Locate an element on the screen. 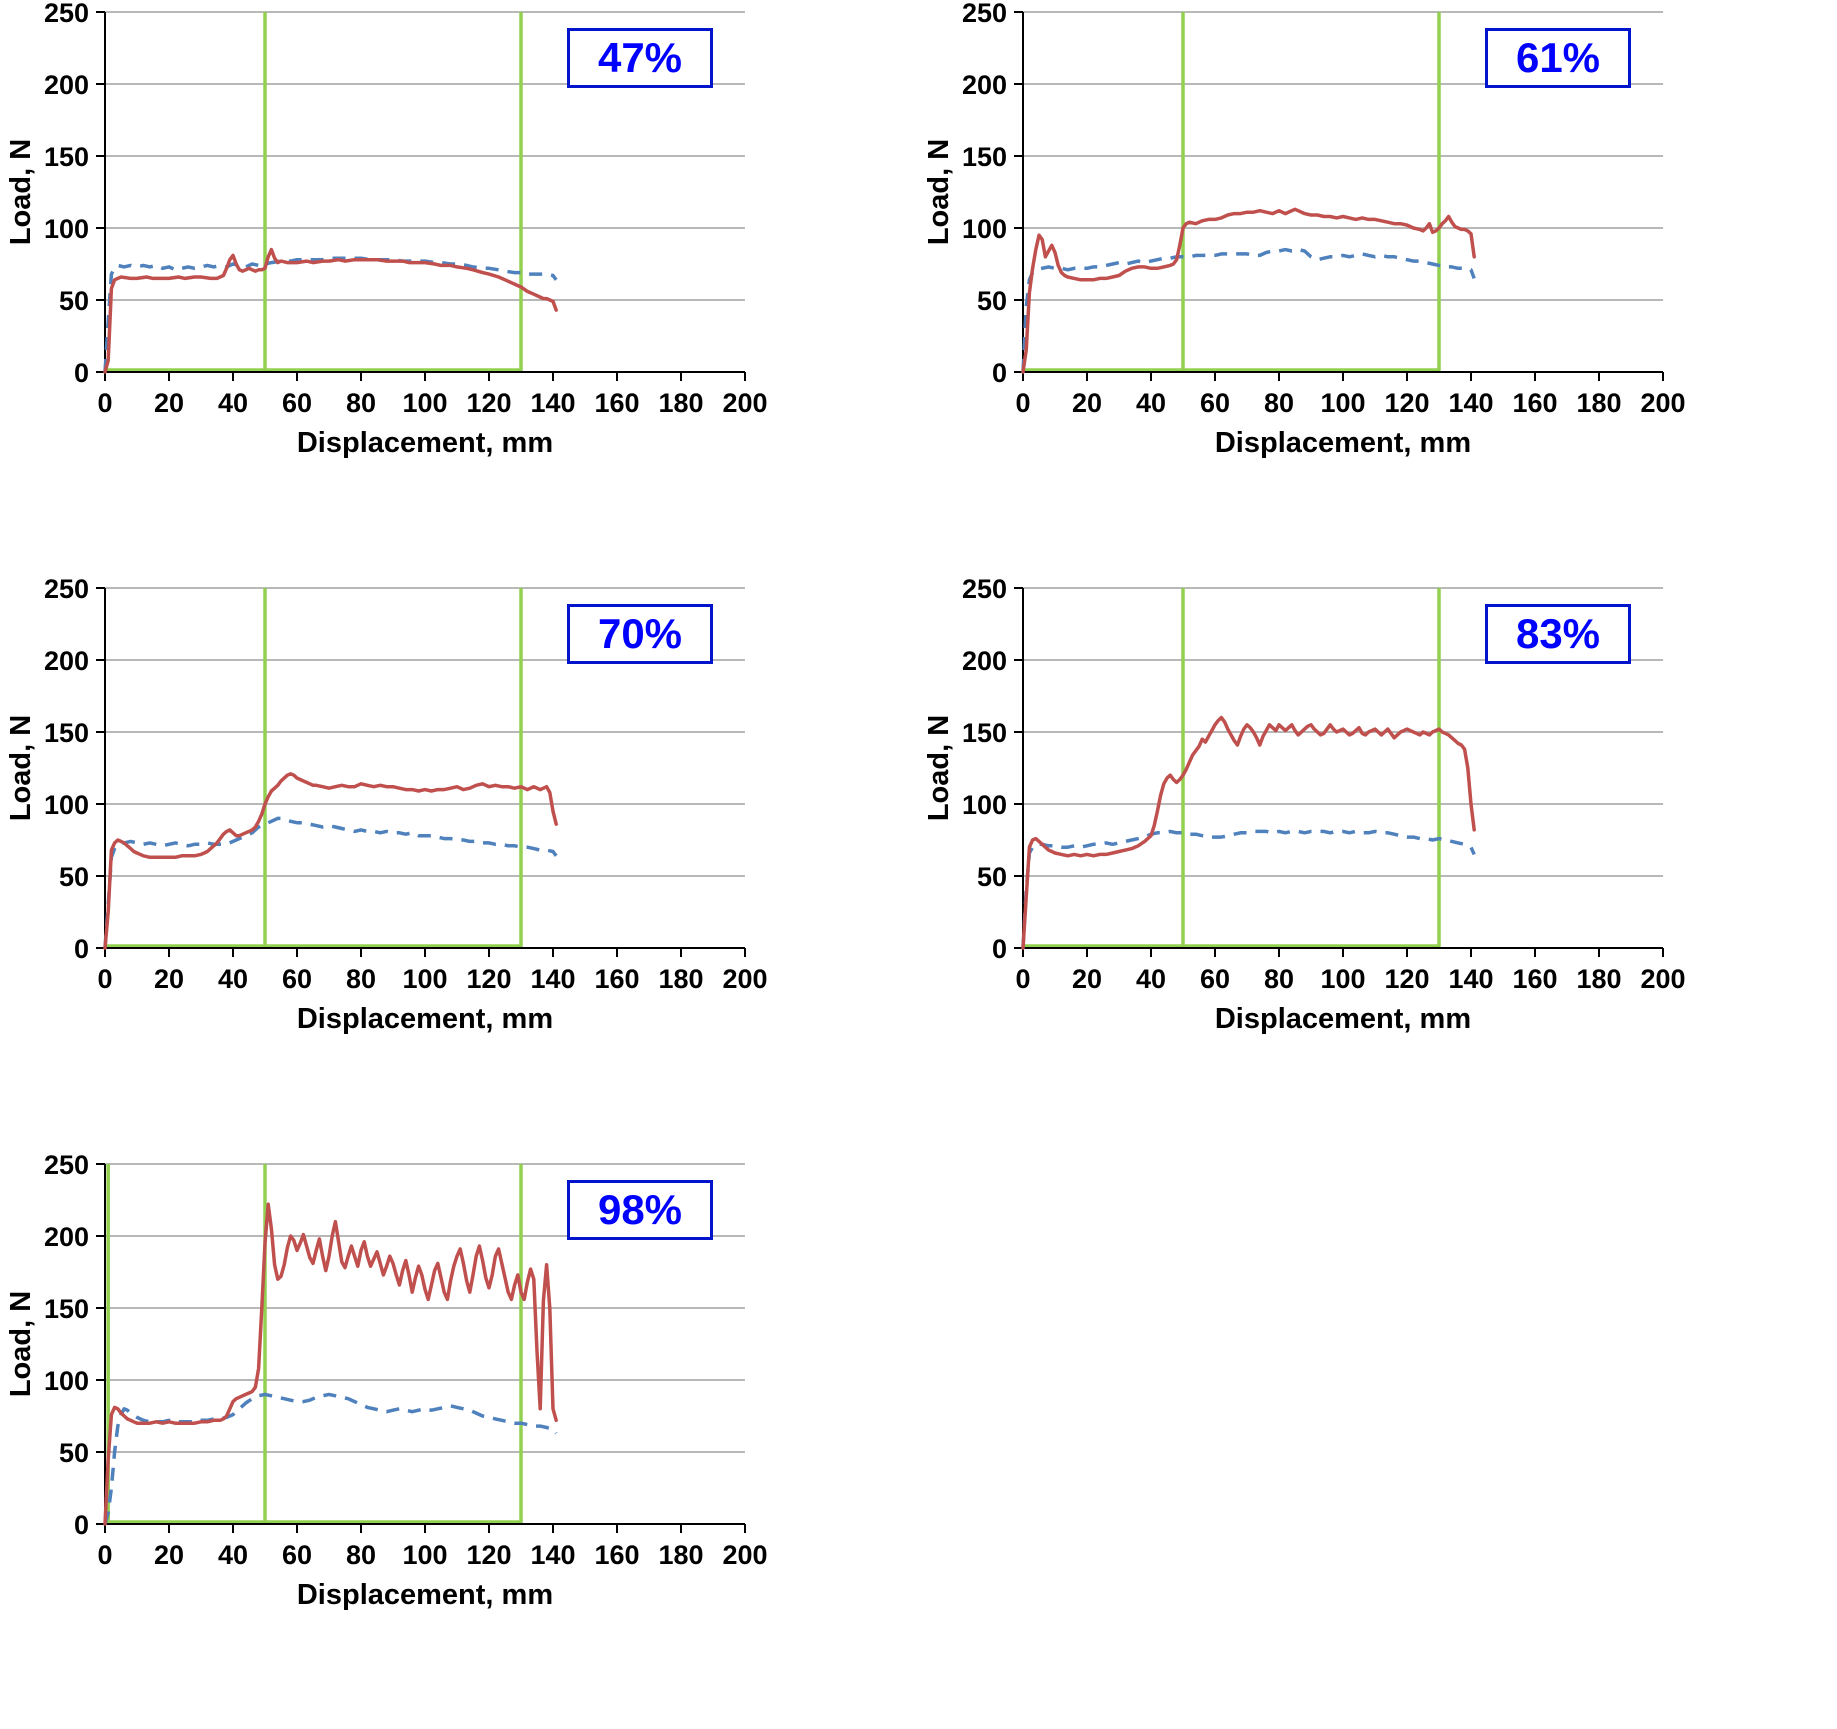 Image resolution: width=1837 pixels, height=1729 pixels. percentage-annotation: 47% is located at coordinates (640, 58).